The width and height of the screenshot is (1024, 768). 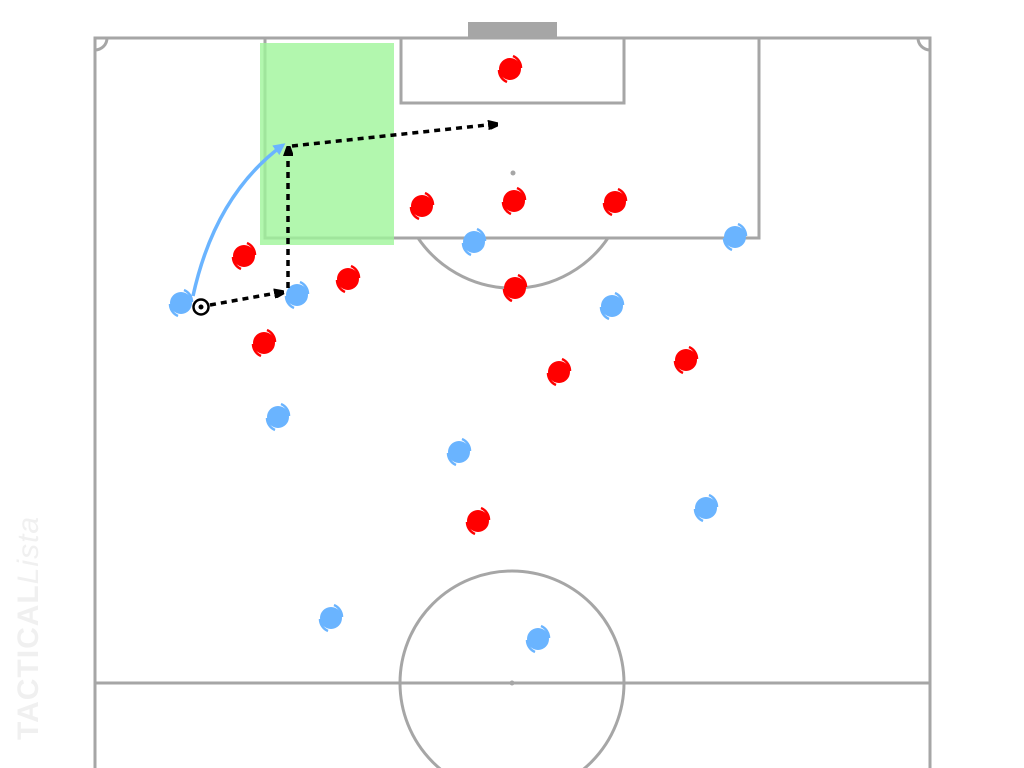 I want to click on highlight-zone, so click(x=327, y=144).